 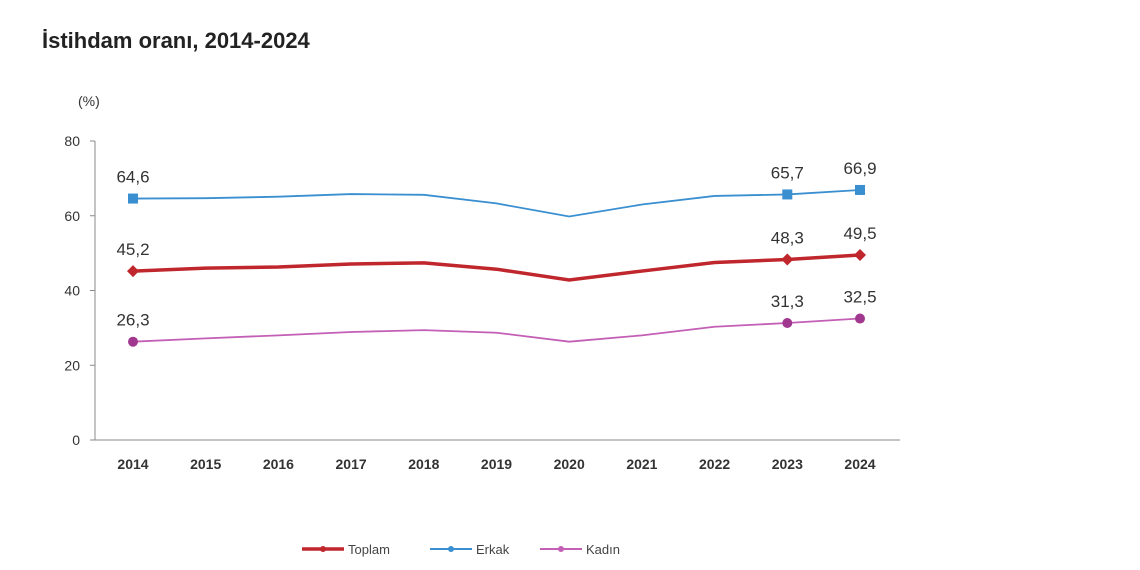 What do you see at coordinates (603, 549) in the screenshot?
I see `legend-label-kadın: Kadın` at bounding box center [603, 549].